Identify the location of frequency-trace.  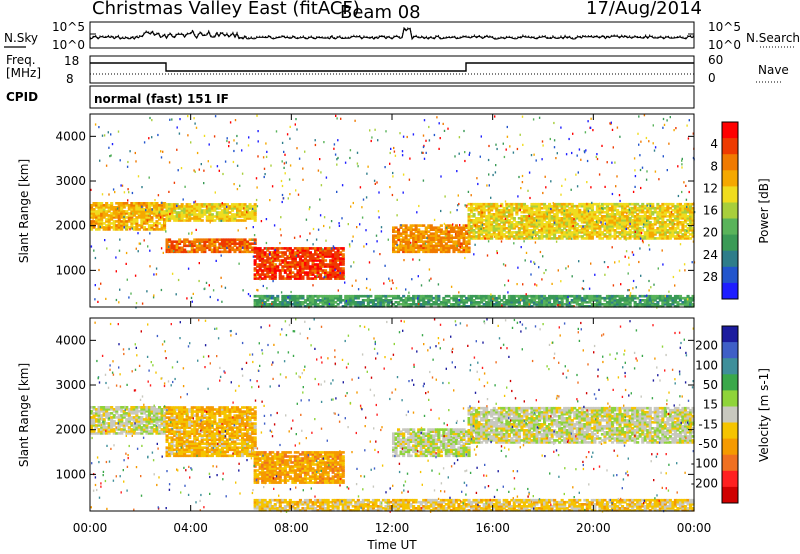
(392, 67).